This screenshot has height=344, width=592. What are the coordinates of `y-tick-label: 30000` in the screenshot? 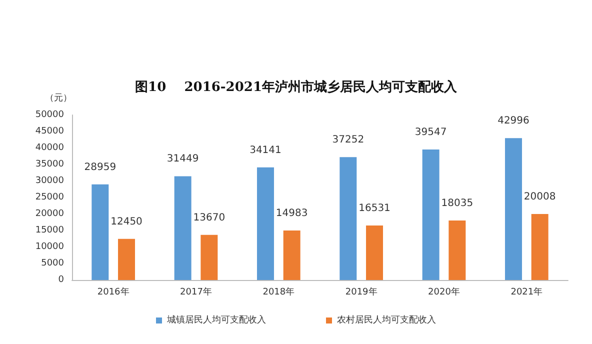 It's located at (49, 181).